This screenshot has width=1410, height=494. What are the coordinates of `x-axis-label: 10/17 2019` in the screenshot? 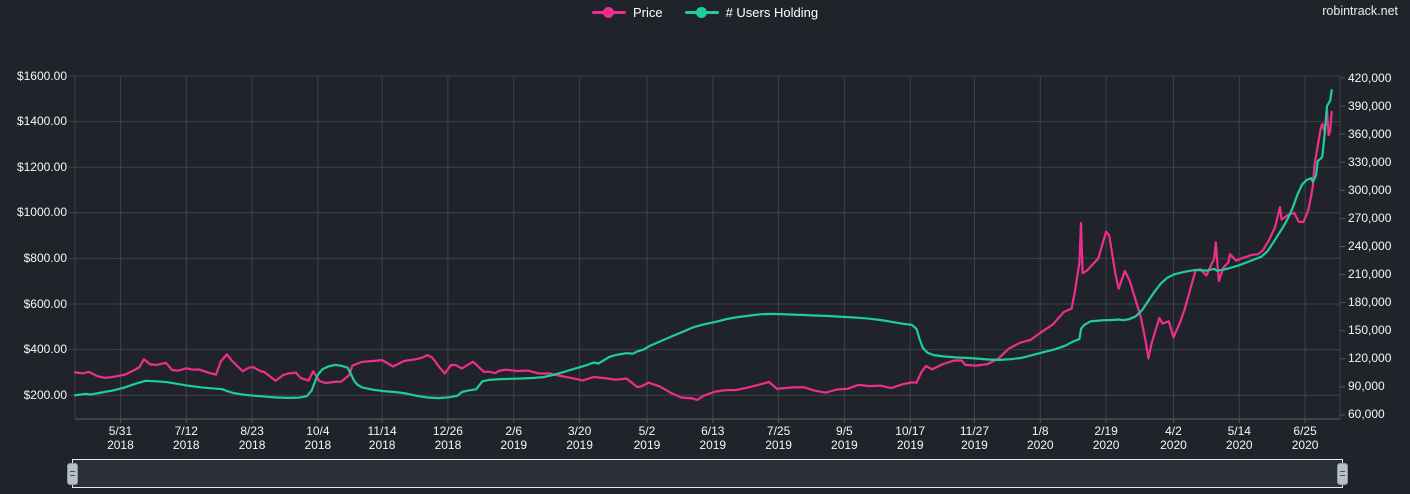 It's located at (910, 438).